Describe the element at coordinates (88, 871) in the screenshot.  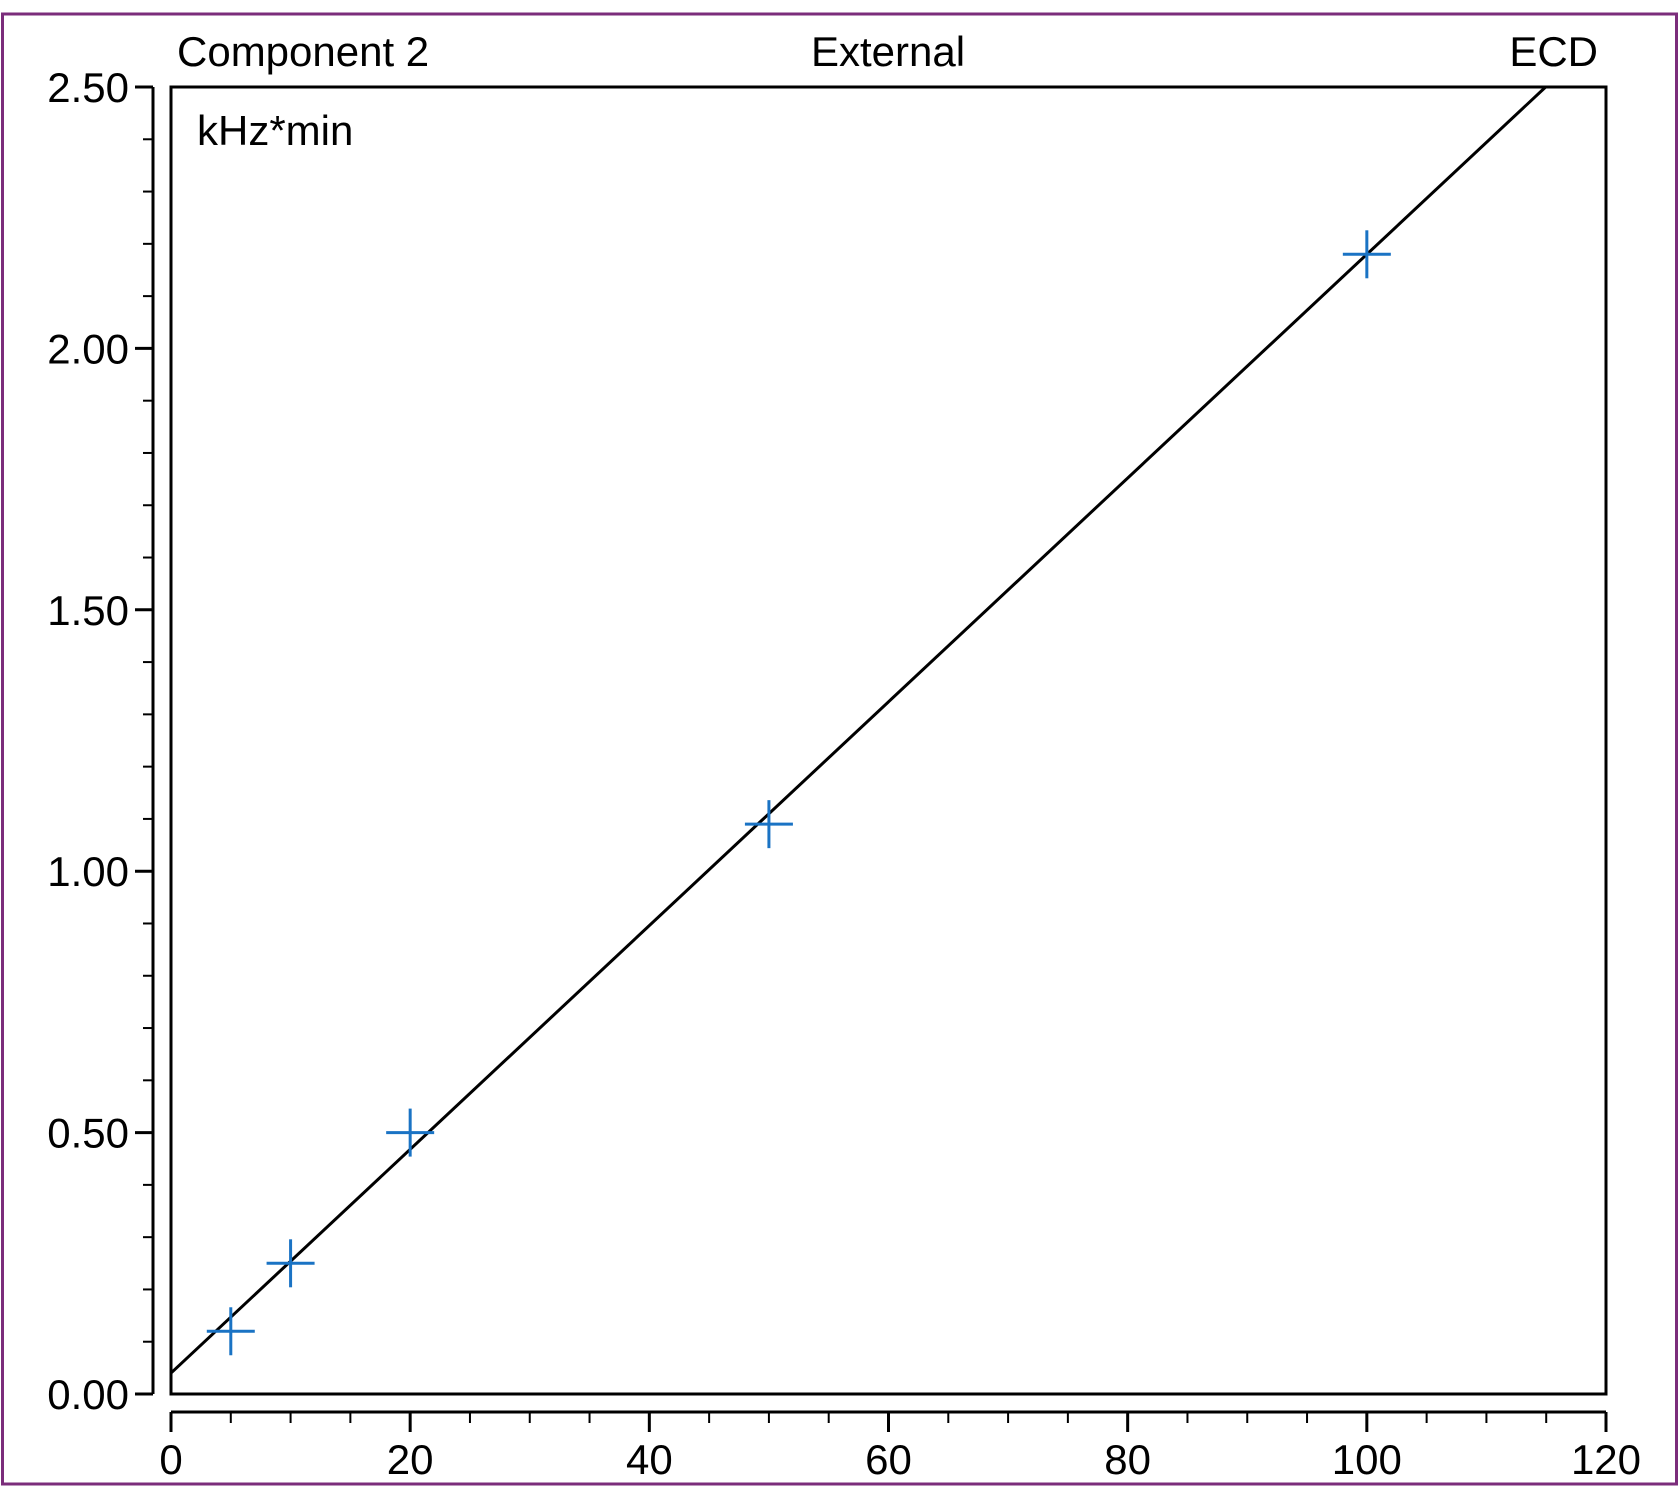
I see `y-tick-label: 1.00` at that location.